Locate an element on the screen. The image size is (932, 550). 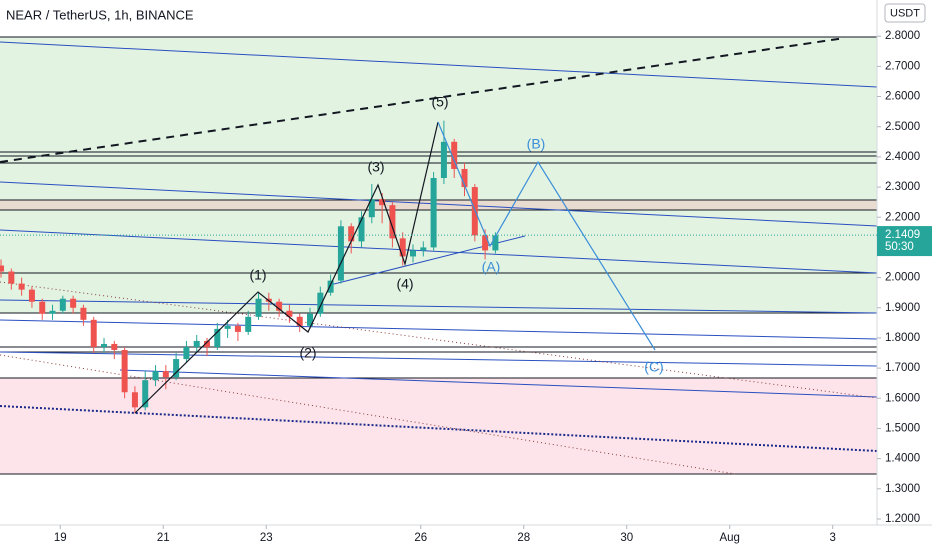
chart-title: NEAR / TetherUS, 1h, BINANCE is located at coordinates (100, 14).